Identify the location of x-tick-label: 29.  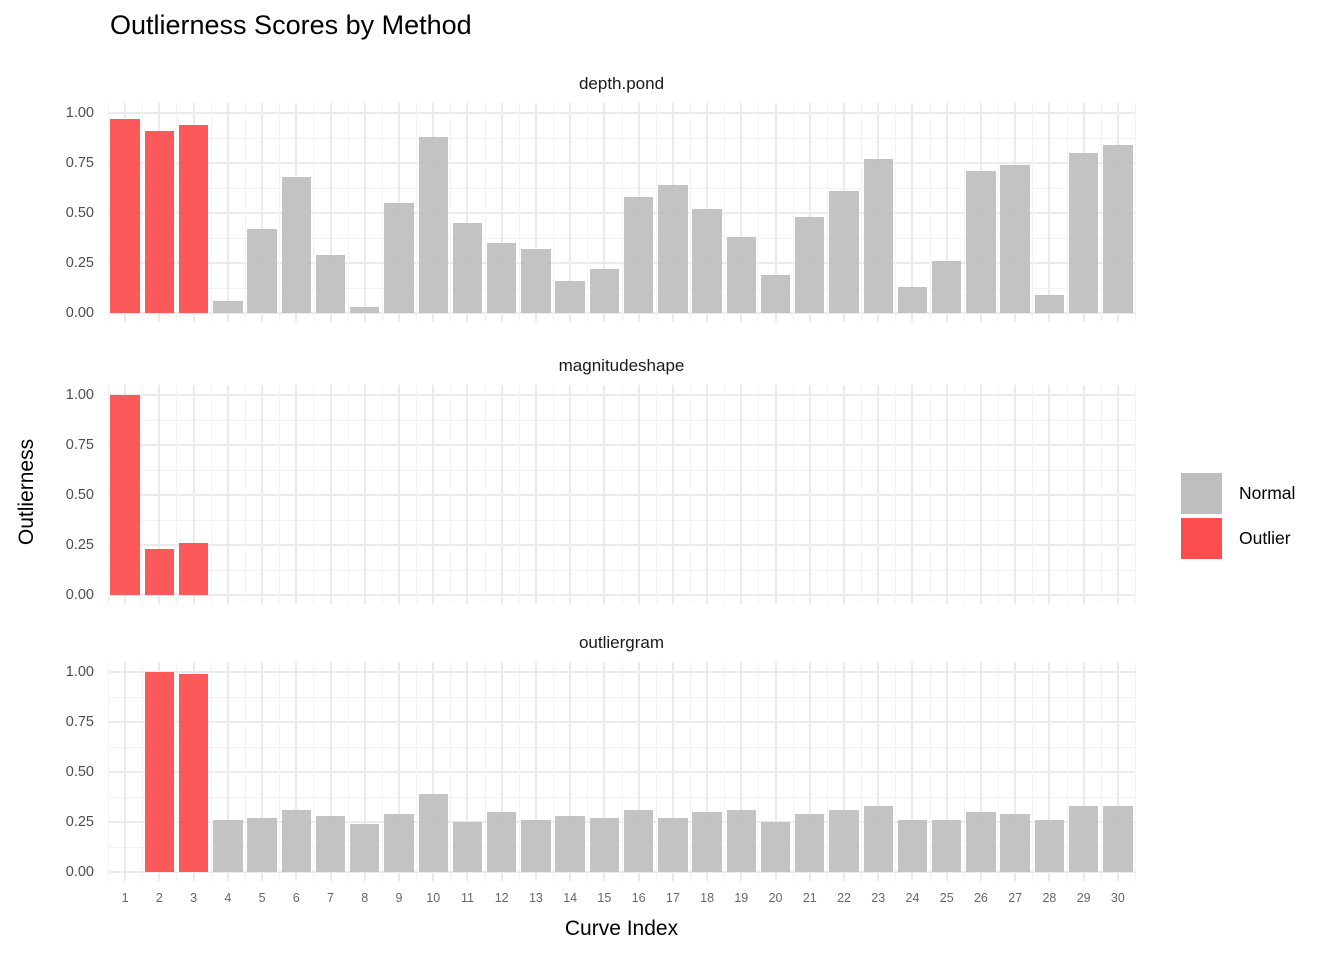
(1083, 898).